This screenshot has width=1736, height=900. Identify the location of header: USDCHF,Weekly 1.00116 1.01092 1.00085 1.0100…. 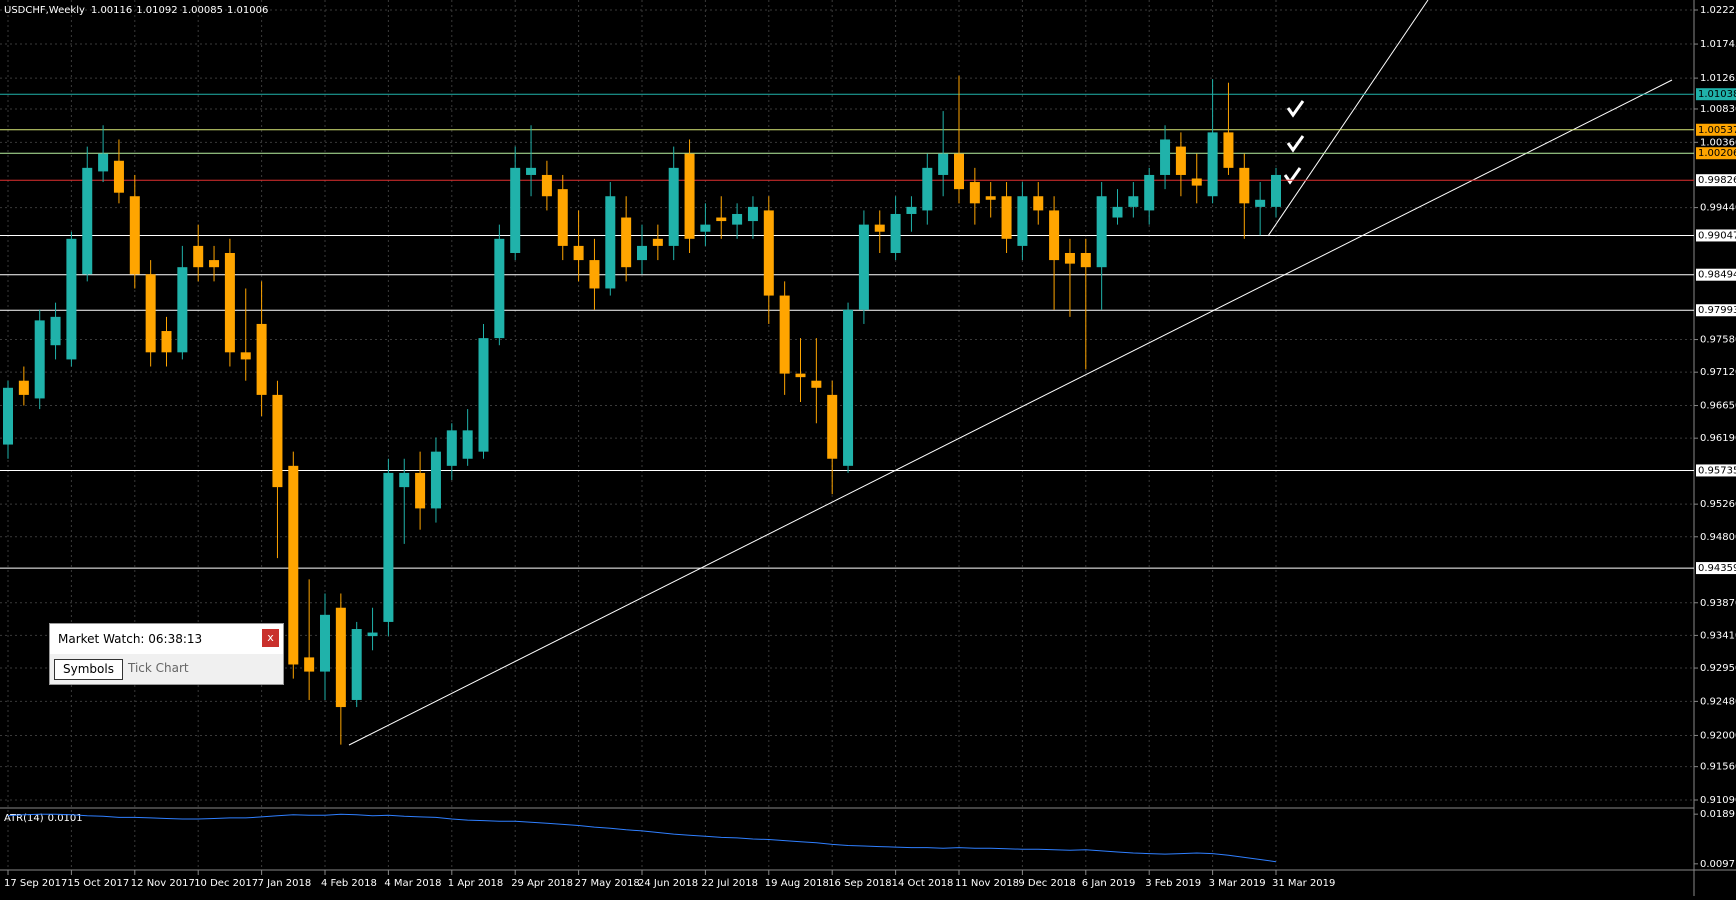
(136, 10).